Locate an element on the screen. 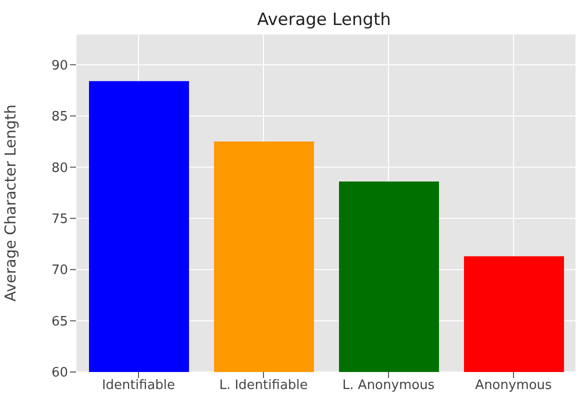  y-axis-title: Average Character Length is located at coordinates (10, 203).